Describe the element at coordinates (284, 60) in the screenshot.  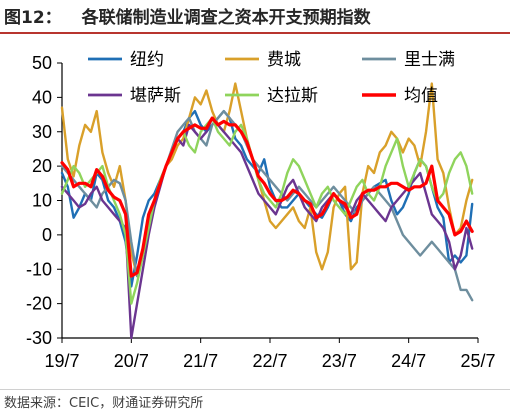
I see `legend-label-2: 费城` at that location.